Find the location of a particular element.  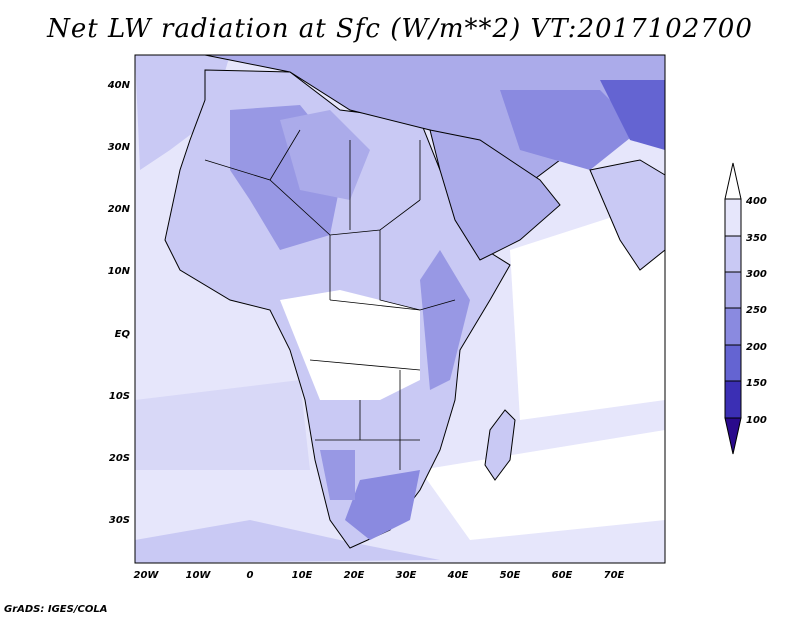

colorbar: 400 350 300 250 200 150 100 is located at coordinates (745, 308).